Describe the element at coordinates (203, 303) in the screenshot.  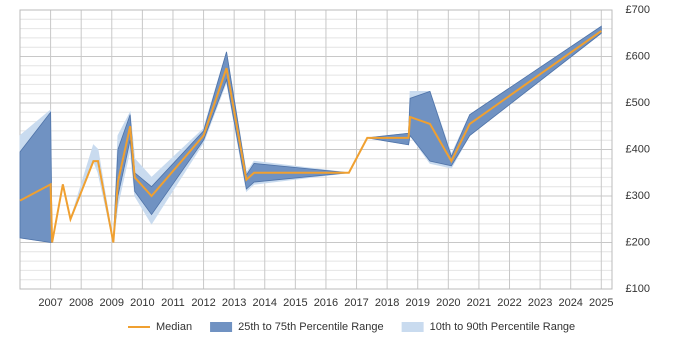
I see `x-tick-label: 2012` at that location.